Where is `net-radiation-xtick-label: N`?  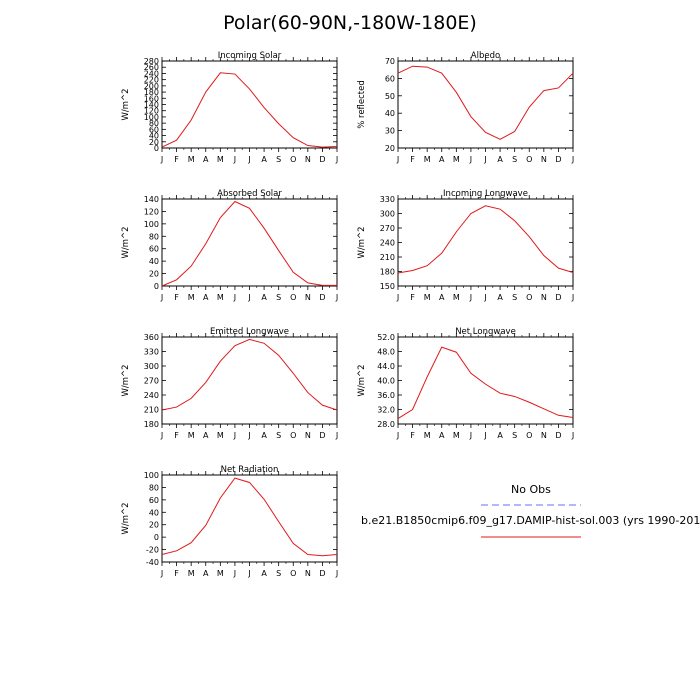 net-radiation-xtick-label: N is located at coordinates (308, 573).